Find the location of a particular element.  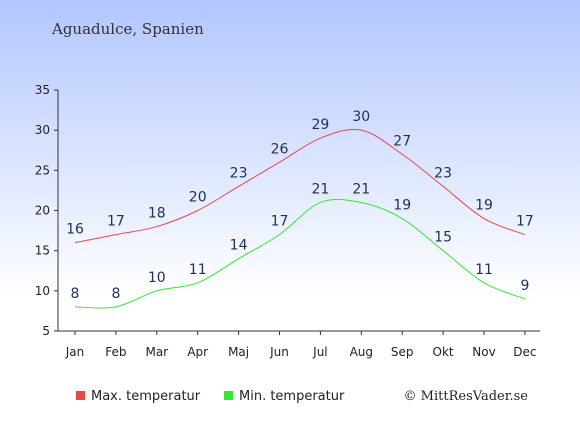

x-tick-label: Feb is located at coordinates (115, 352).